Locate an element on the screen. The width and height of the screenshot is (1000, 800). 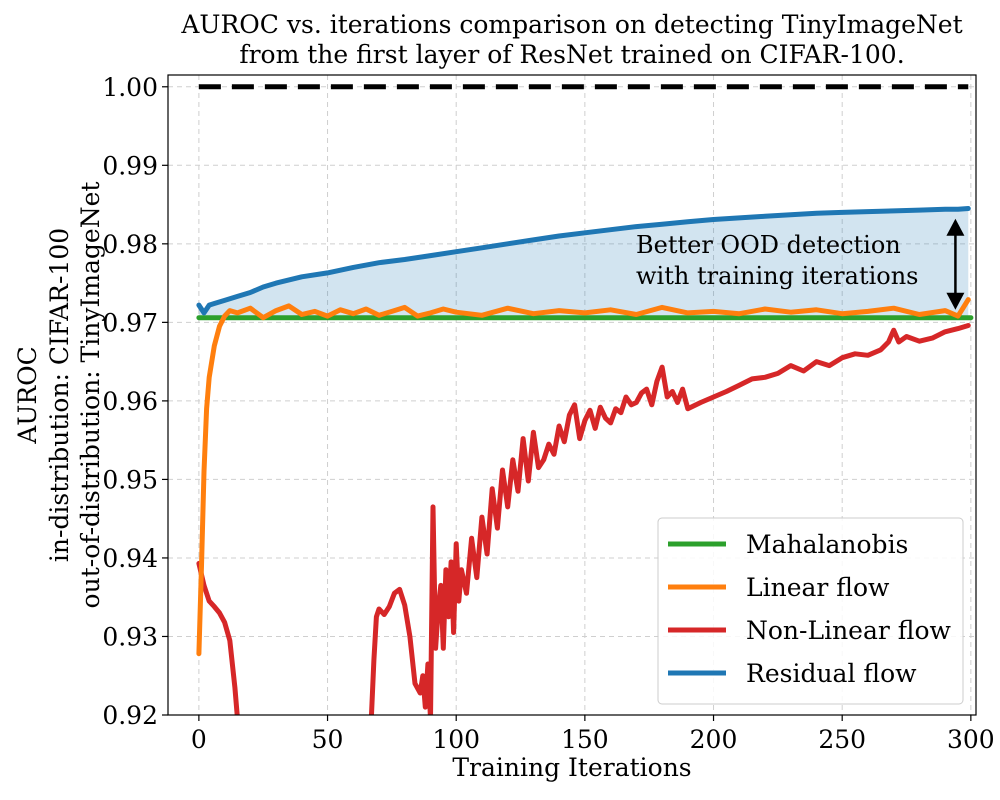
fill-region is located at coordinates (583, 263).